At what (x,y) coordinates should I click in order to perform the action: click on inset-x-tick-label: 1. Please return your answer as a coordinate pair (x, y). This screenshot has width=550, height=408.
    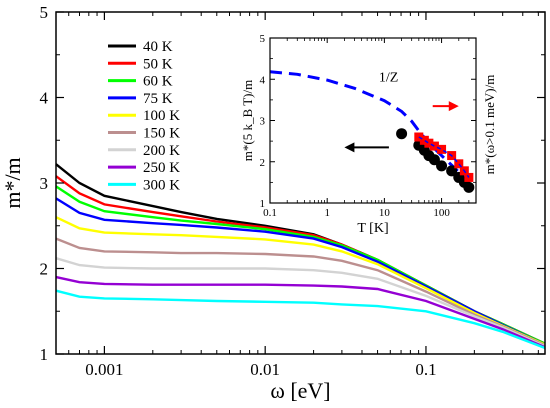
    Looking at the image, I should click on (327, 213).